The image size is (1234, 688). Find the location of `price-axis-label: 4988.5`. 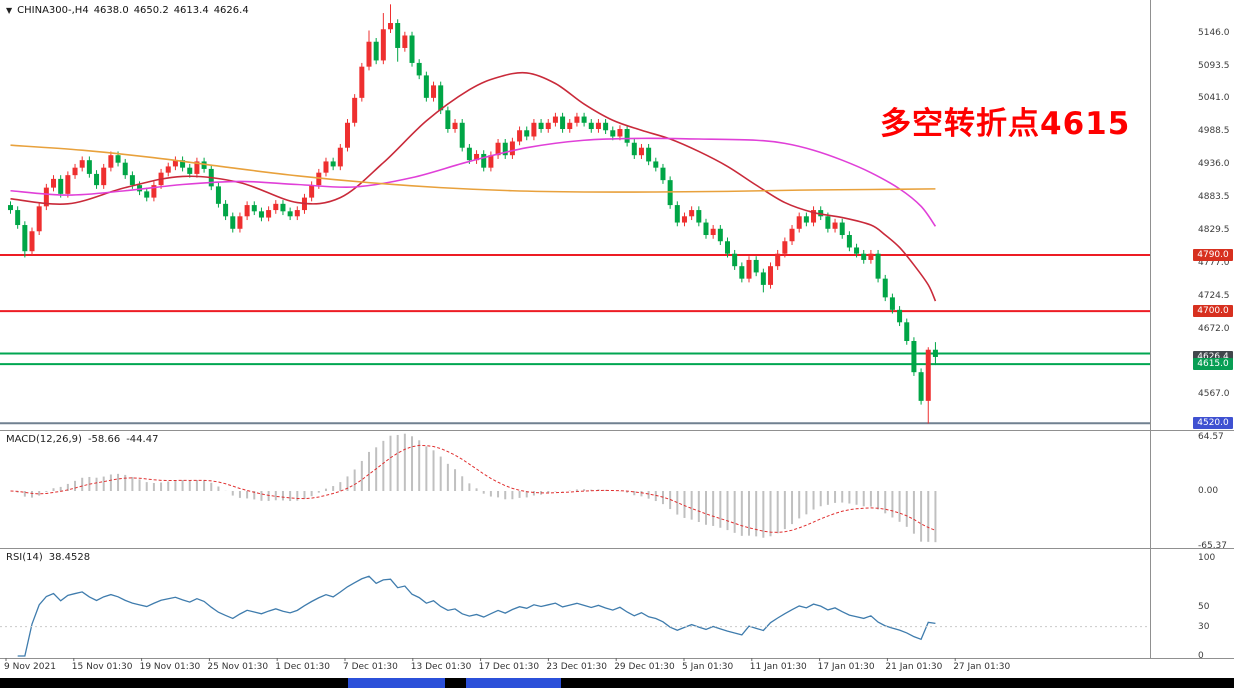

price-axis-label: 4988.5 is located at coordinates (1214, 131).